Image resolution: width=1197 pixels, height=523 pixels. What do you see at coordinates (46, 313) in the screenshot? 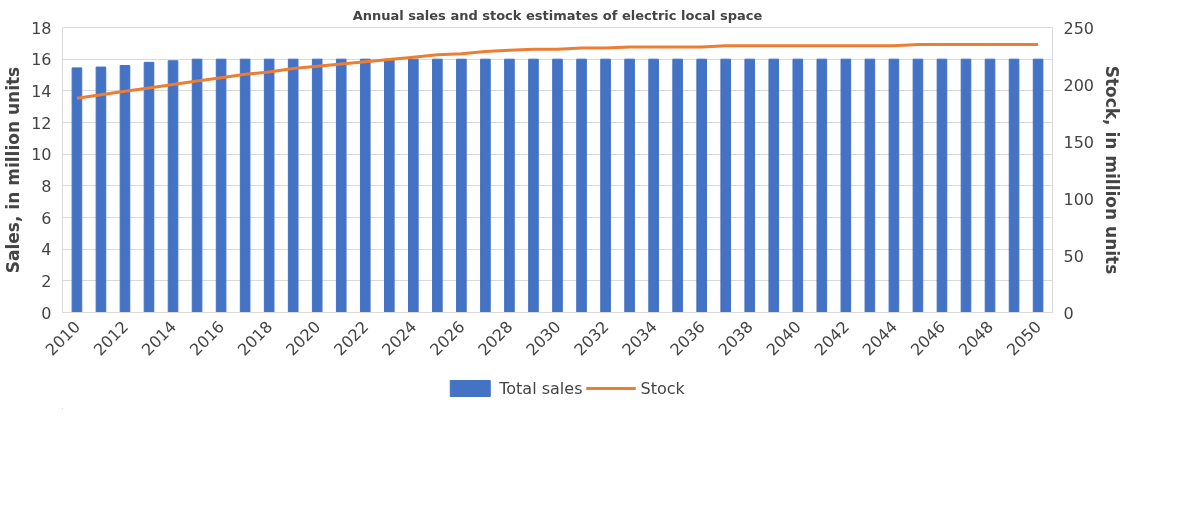
I see `y-tick-label: 0` at bounding box center [46, 313].